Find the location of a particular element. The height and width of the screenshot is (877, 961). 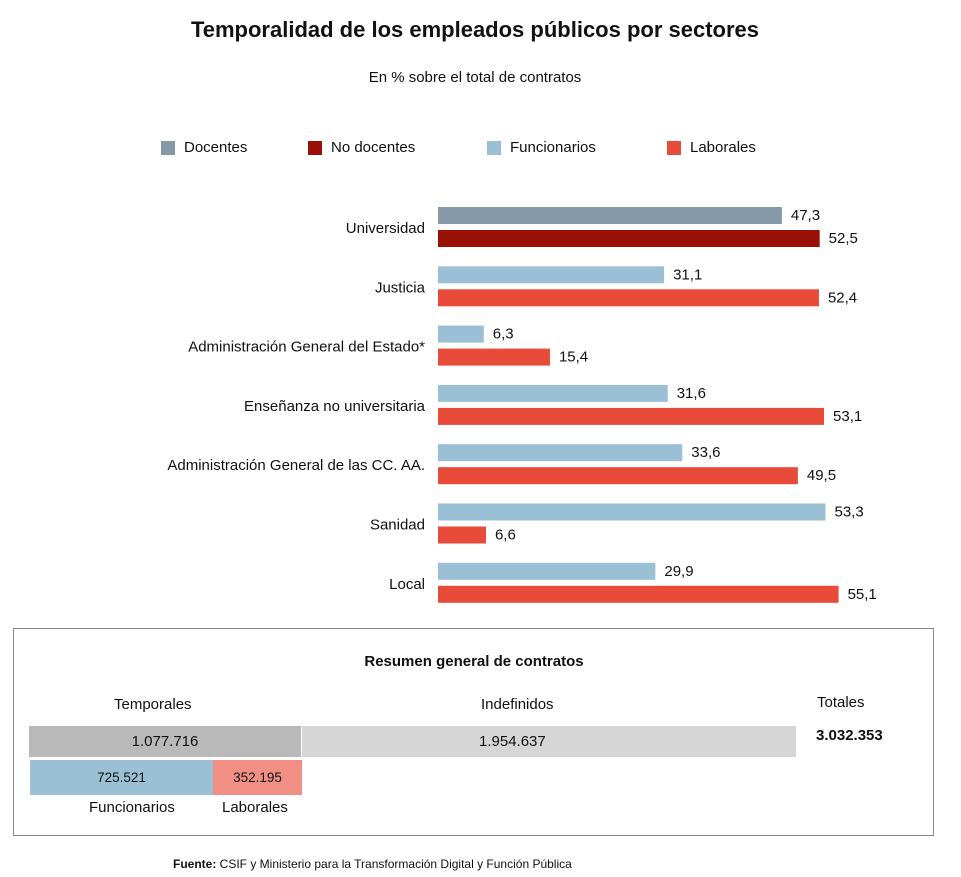

bar-value-label: 53,3 is located at coordinates (848, 512).